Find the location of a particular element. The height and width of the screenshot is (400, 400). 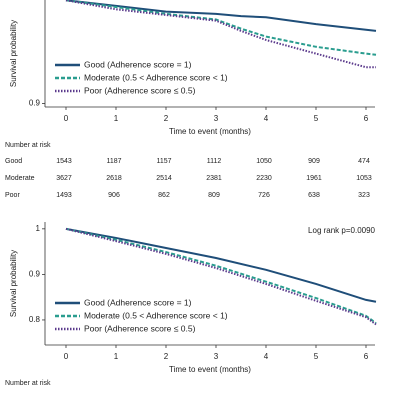

risk-count: 1961 is located at coordinates (314, 178).